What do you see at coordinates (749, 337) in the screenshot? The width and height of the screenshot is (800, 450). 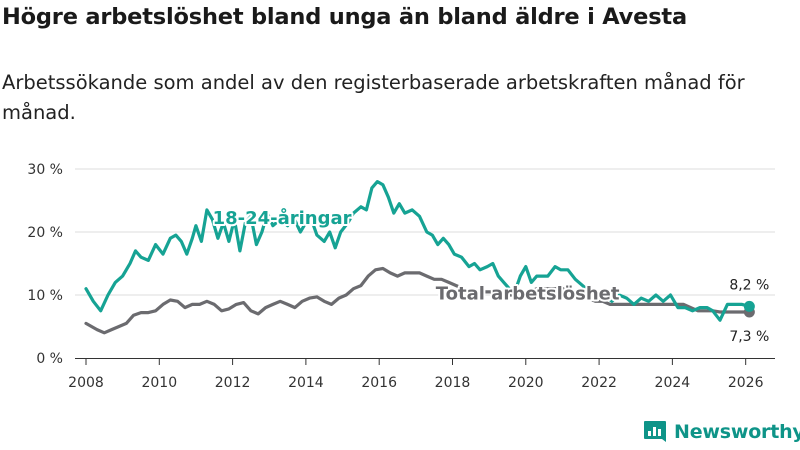 I see `end-label-total: 7,3 %` at bounding box center [749, 337].